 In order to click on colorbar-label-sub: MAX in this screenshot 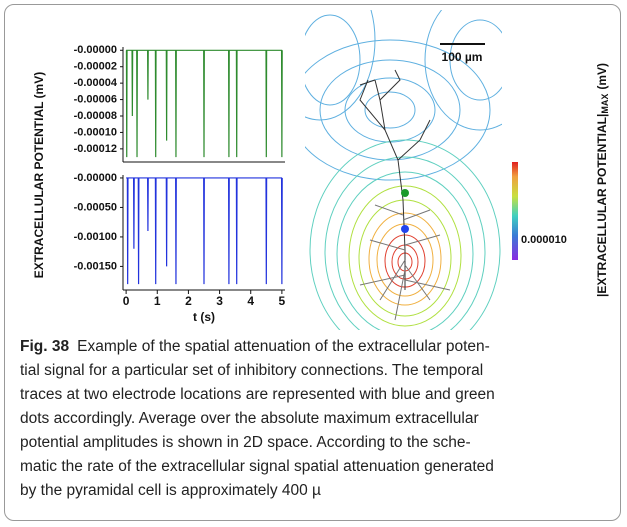, I will do `click(605, 104)`.